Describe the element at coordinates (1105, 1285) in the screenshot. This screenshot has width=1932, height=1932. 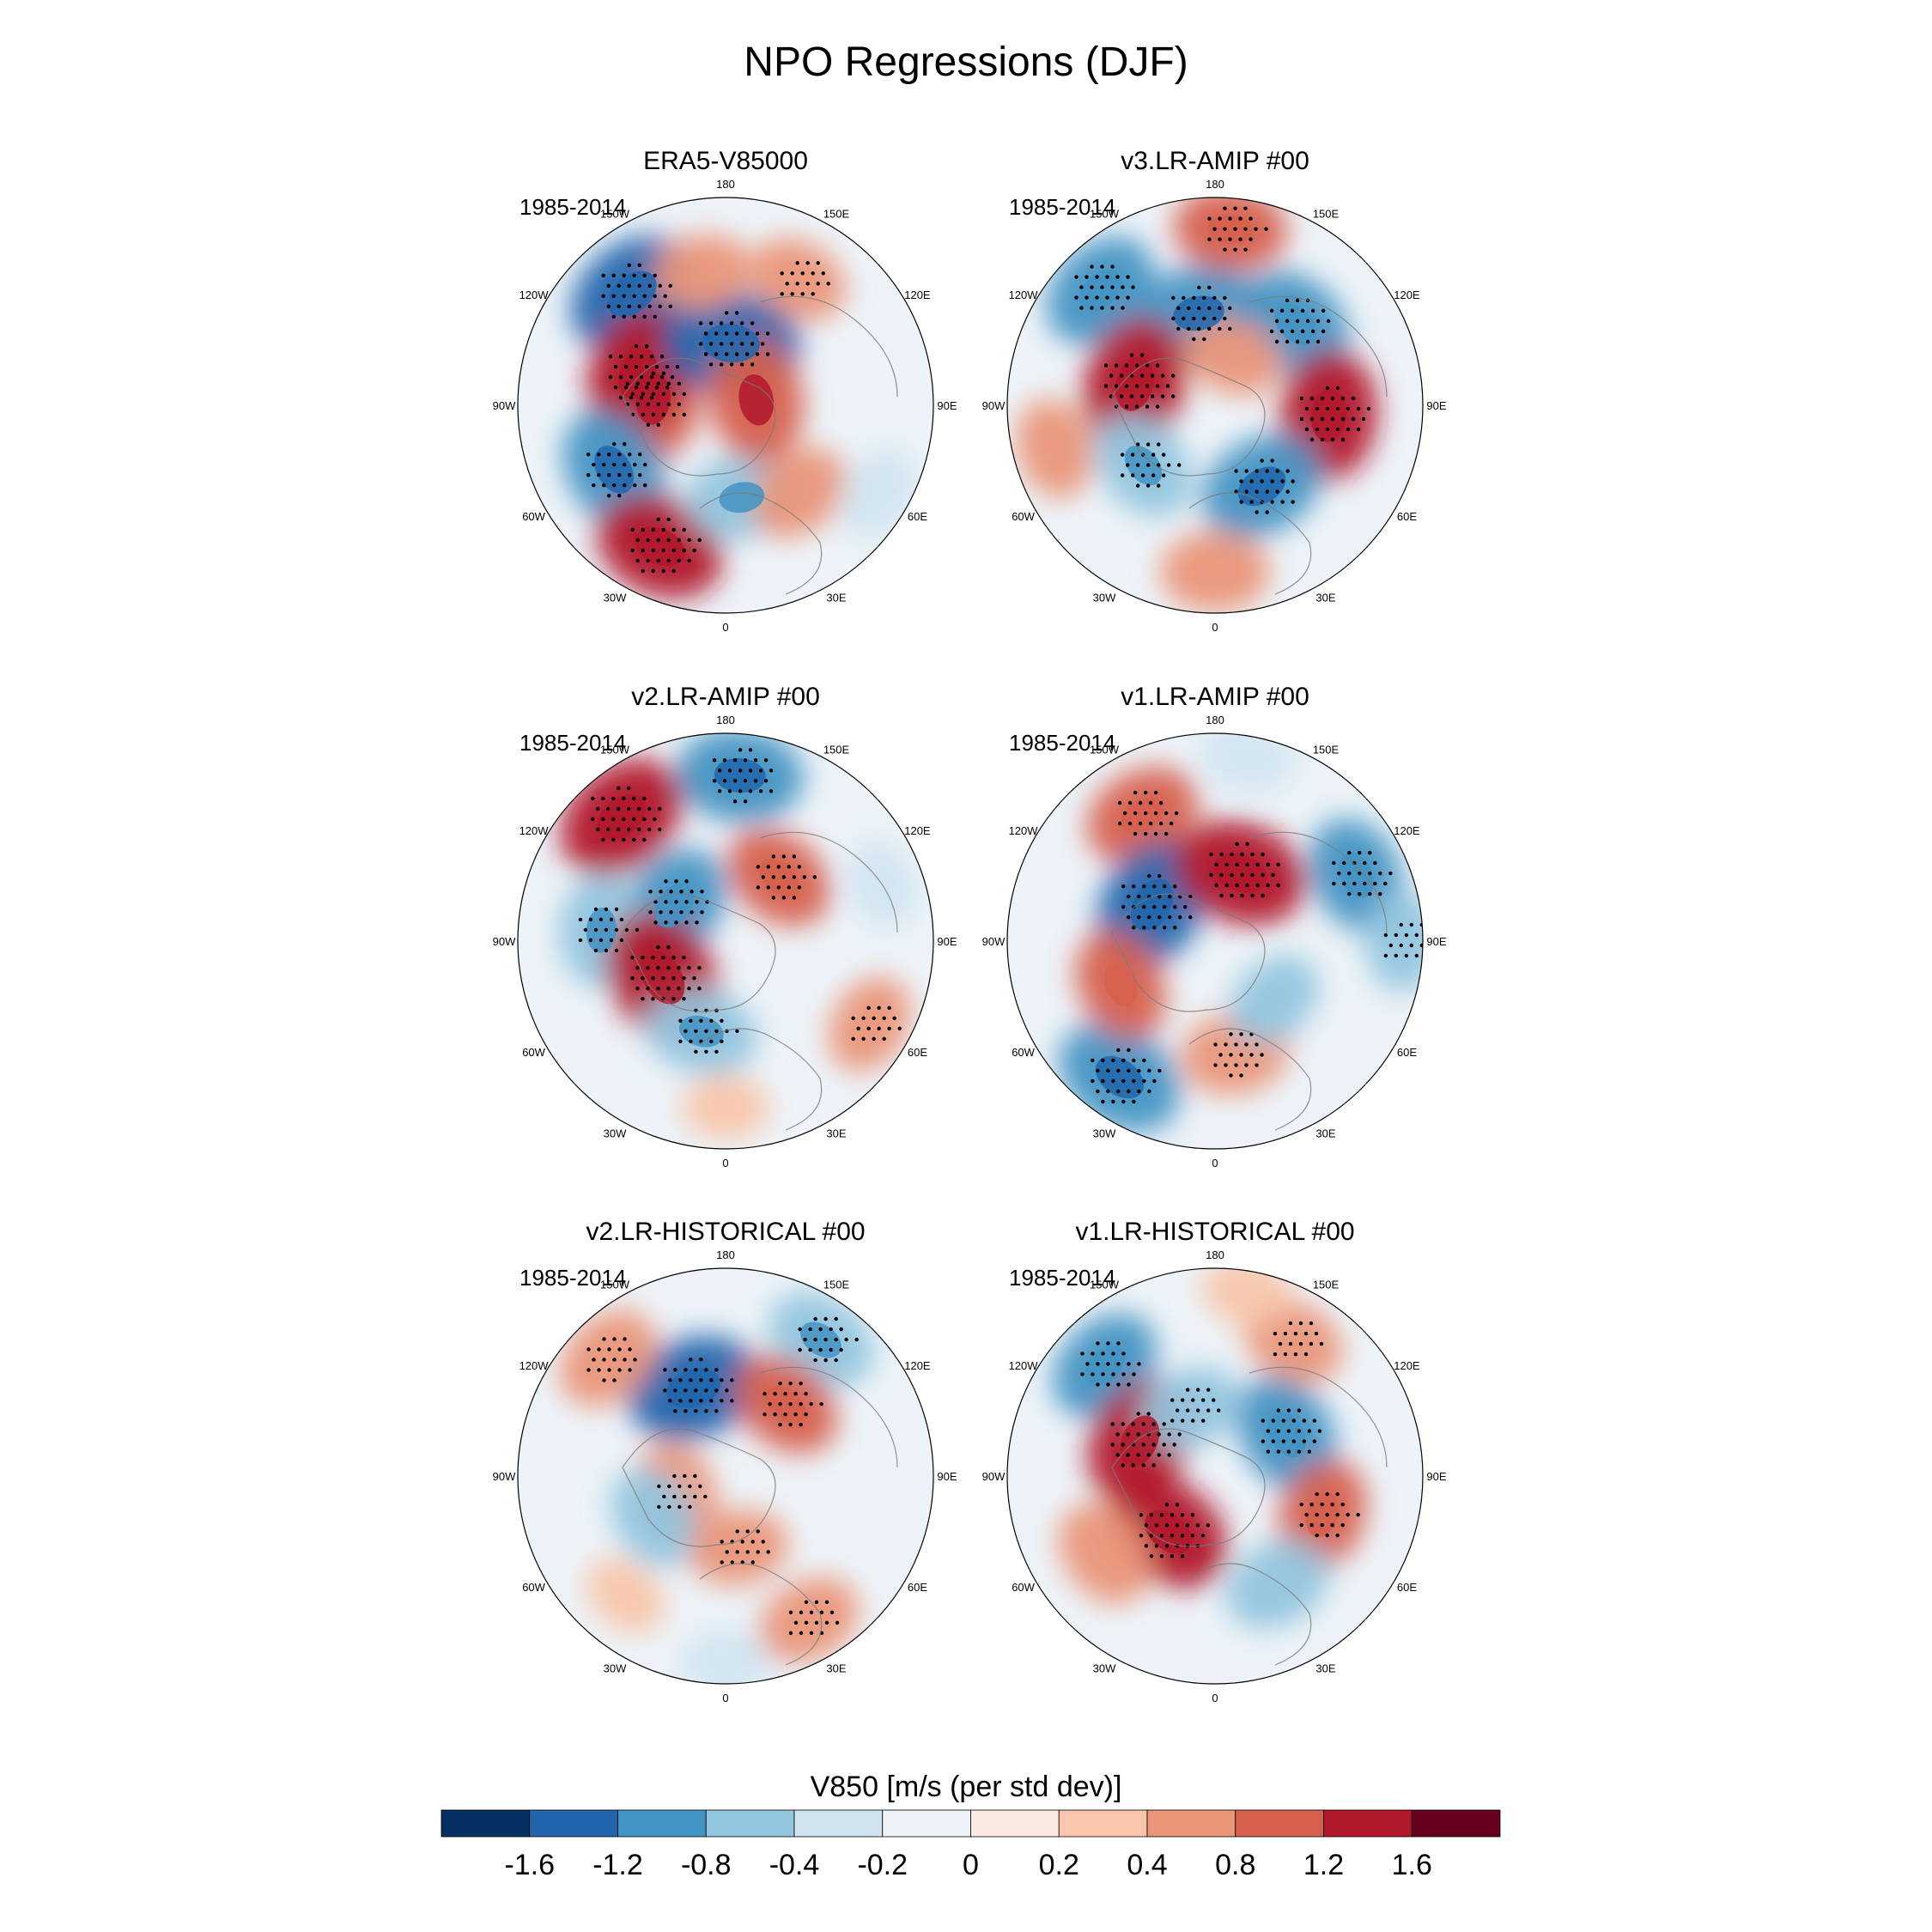
I see `longitude-label: 150W` at that location.